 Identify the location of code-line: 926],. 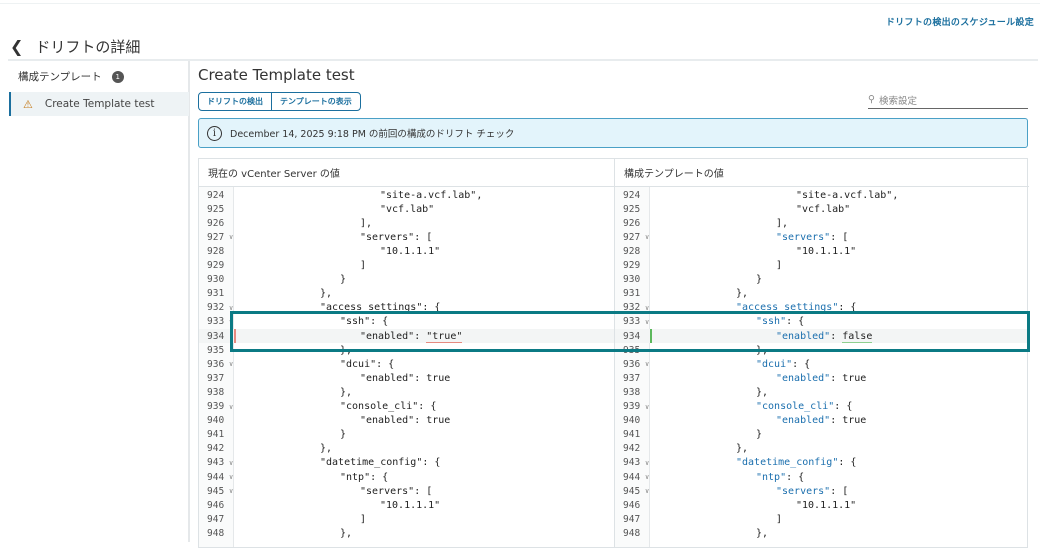
(406, 223).